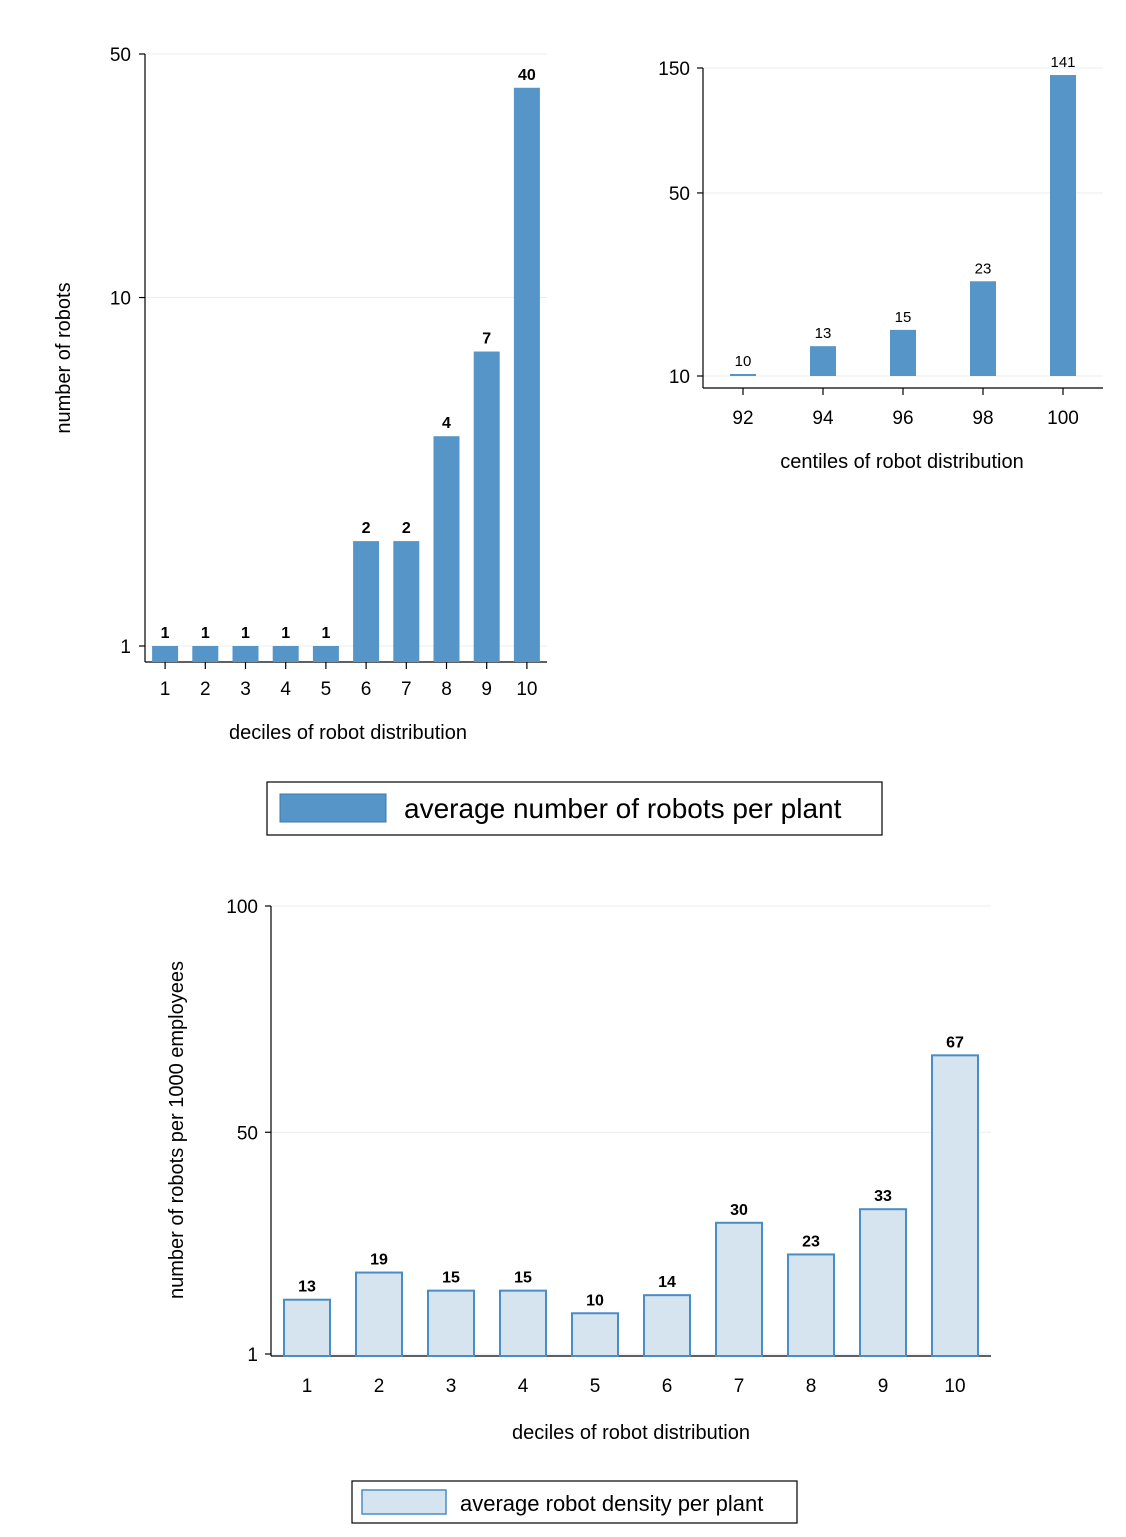 The height and width of the screenshot is (1537, 1126). I want to click on chart3-x-tick-label: 3, so click(451, 1386).